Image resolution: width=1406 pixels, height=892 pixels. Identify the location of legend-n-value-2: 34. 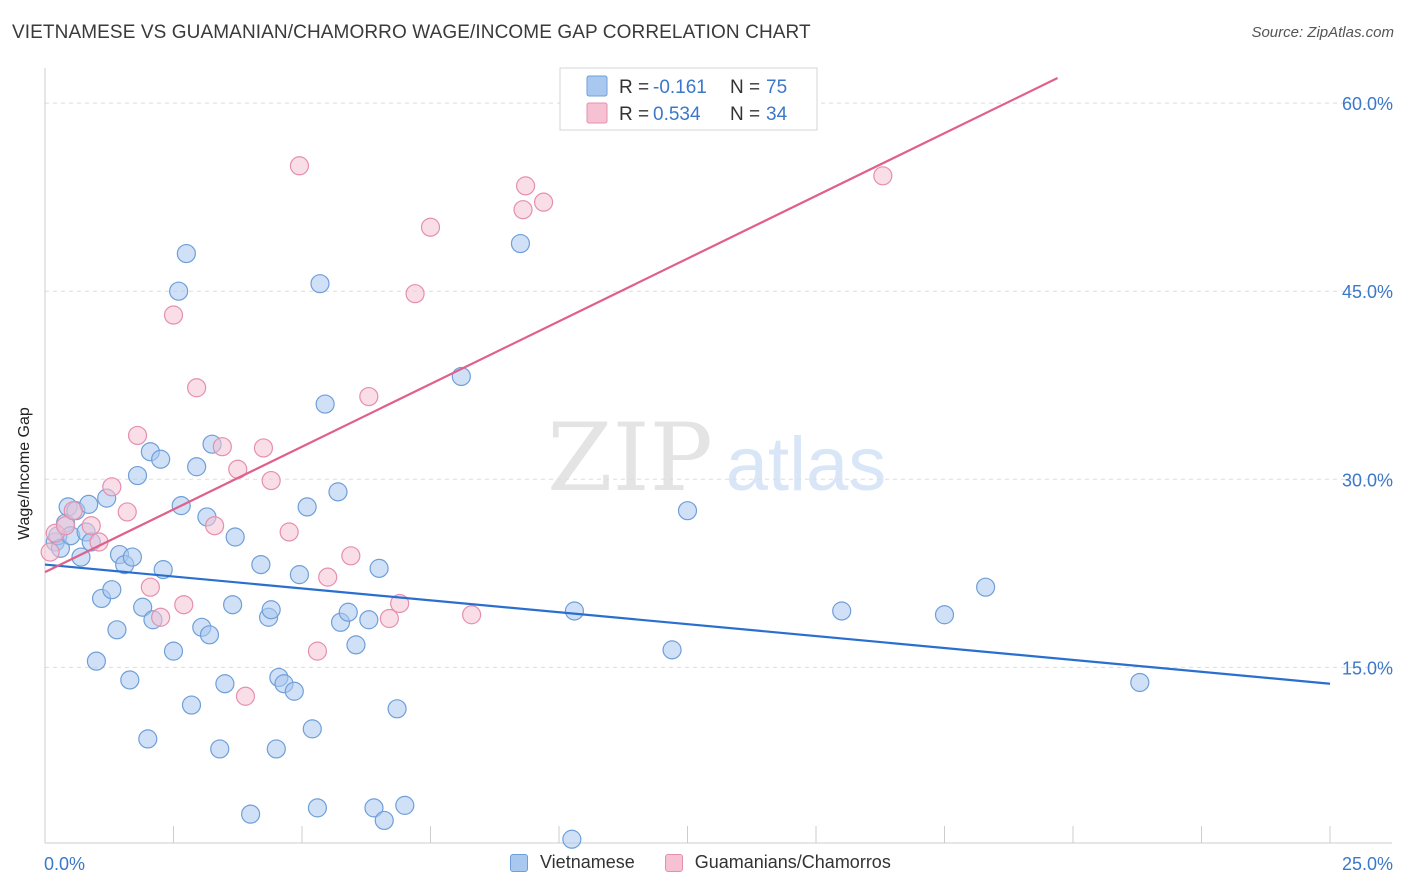
(777, 114).